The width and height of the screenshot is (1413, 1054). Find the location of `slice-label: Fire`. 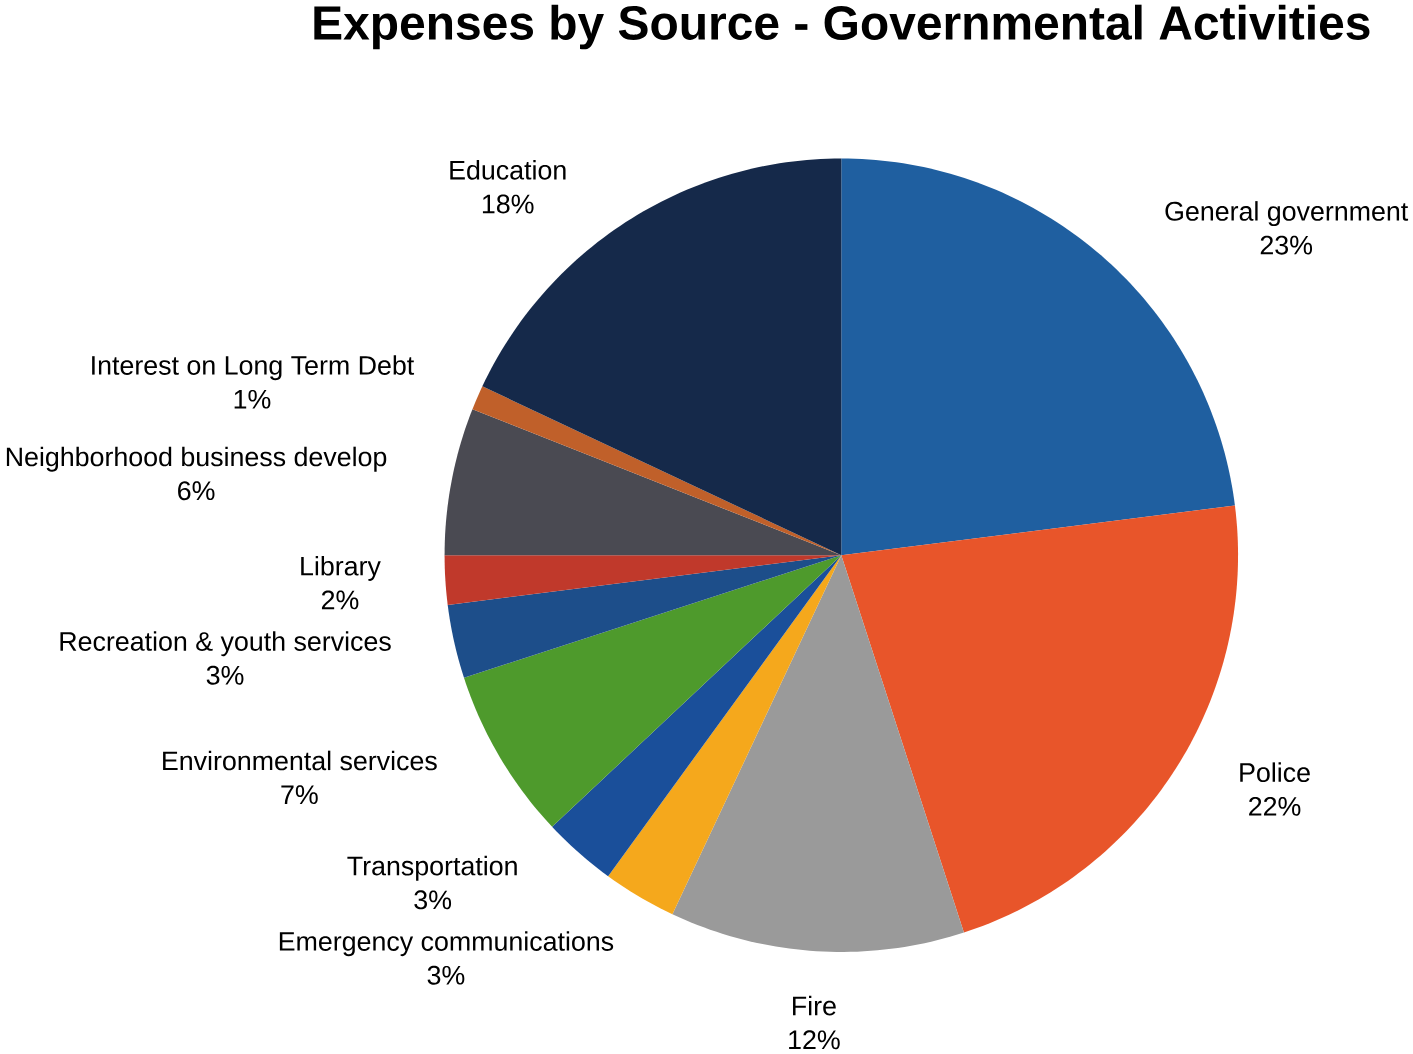

slice-label: Fire is located at coordinates (814, 1005).